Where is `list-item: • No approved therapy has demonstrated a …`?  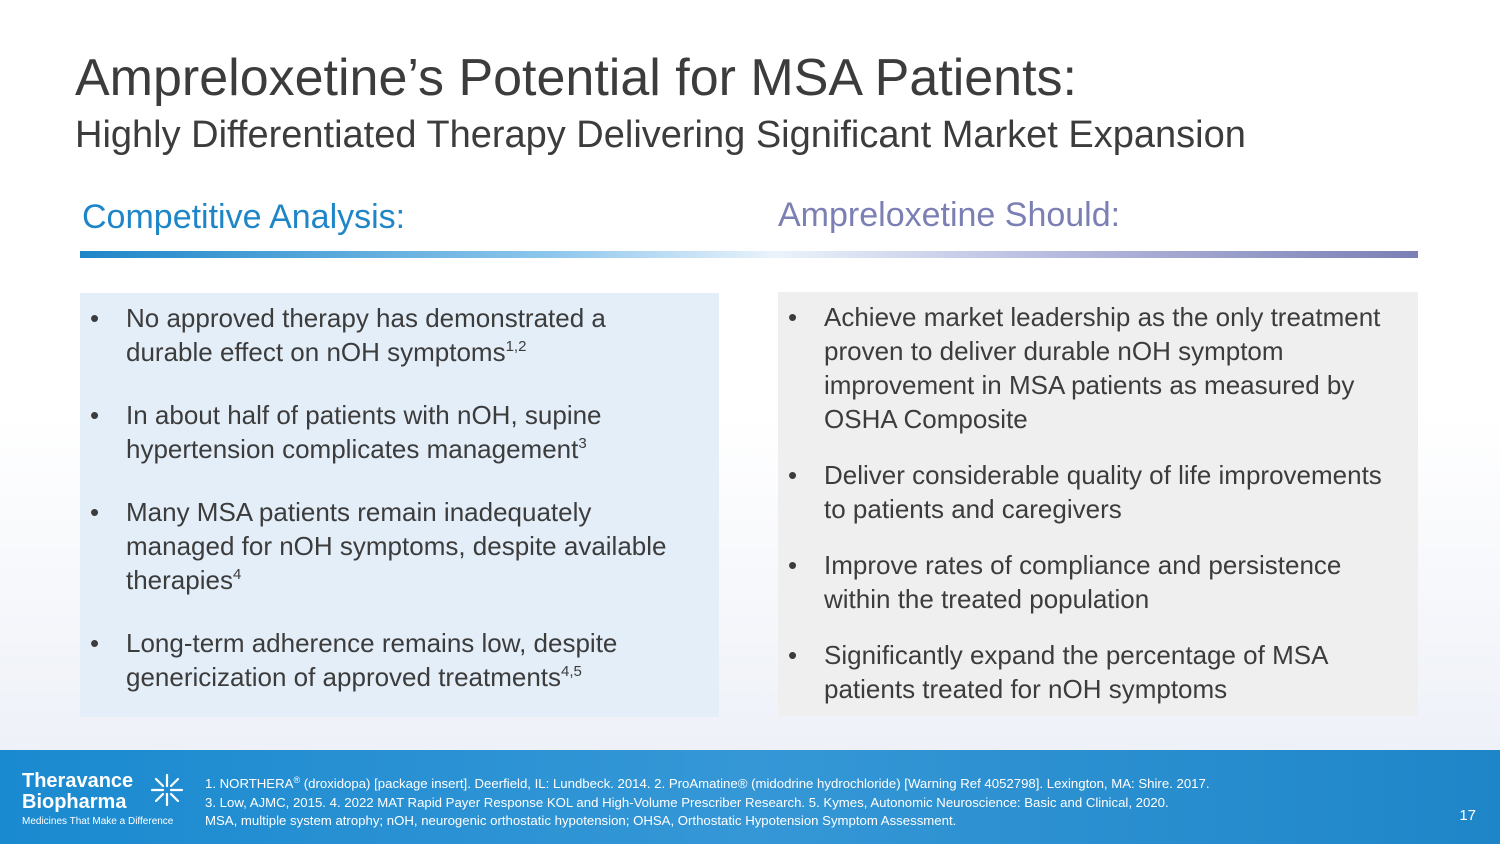
list-item: • No approved therapy has demonstrated a … is located at coordinates (394, 335).